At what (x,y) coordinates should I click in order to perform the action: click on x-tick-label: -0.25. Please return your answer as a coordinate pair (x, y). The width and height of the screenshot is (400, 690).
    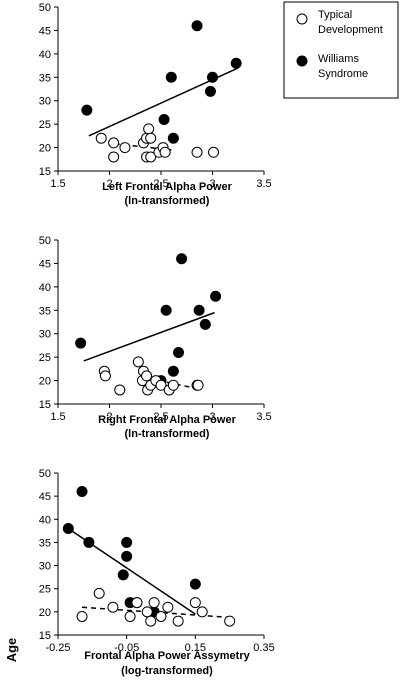
    Looking at the image, I should click on (57, 648).